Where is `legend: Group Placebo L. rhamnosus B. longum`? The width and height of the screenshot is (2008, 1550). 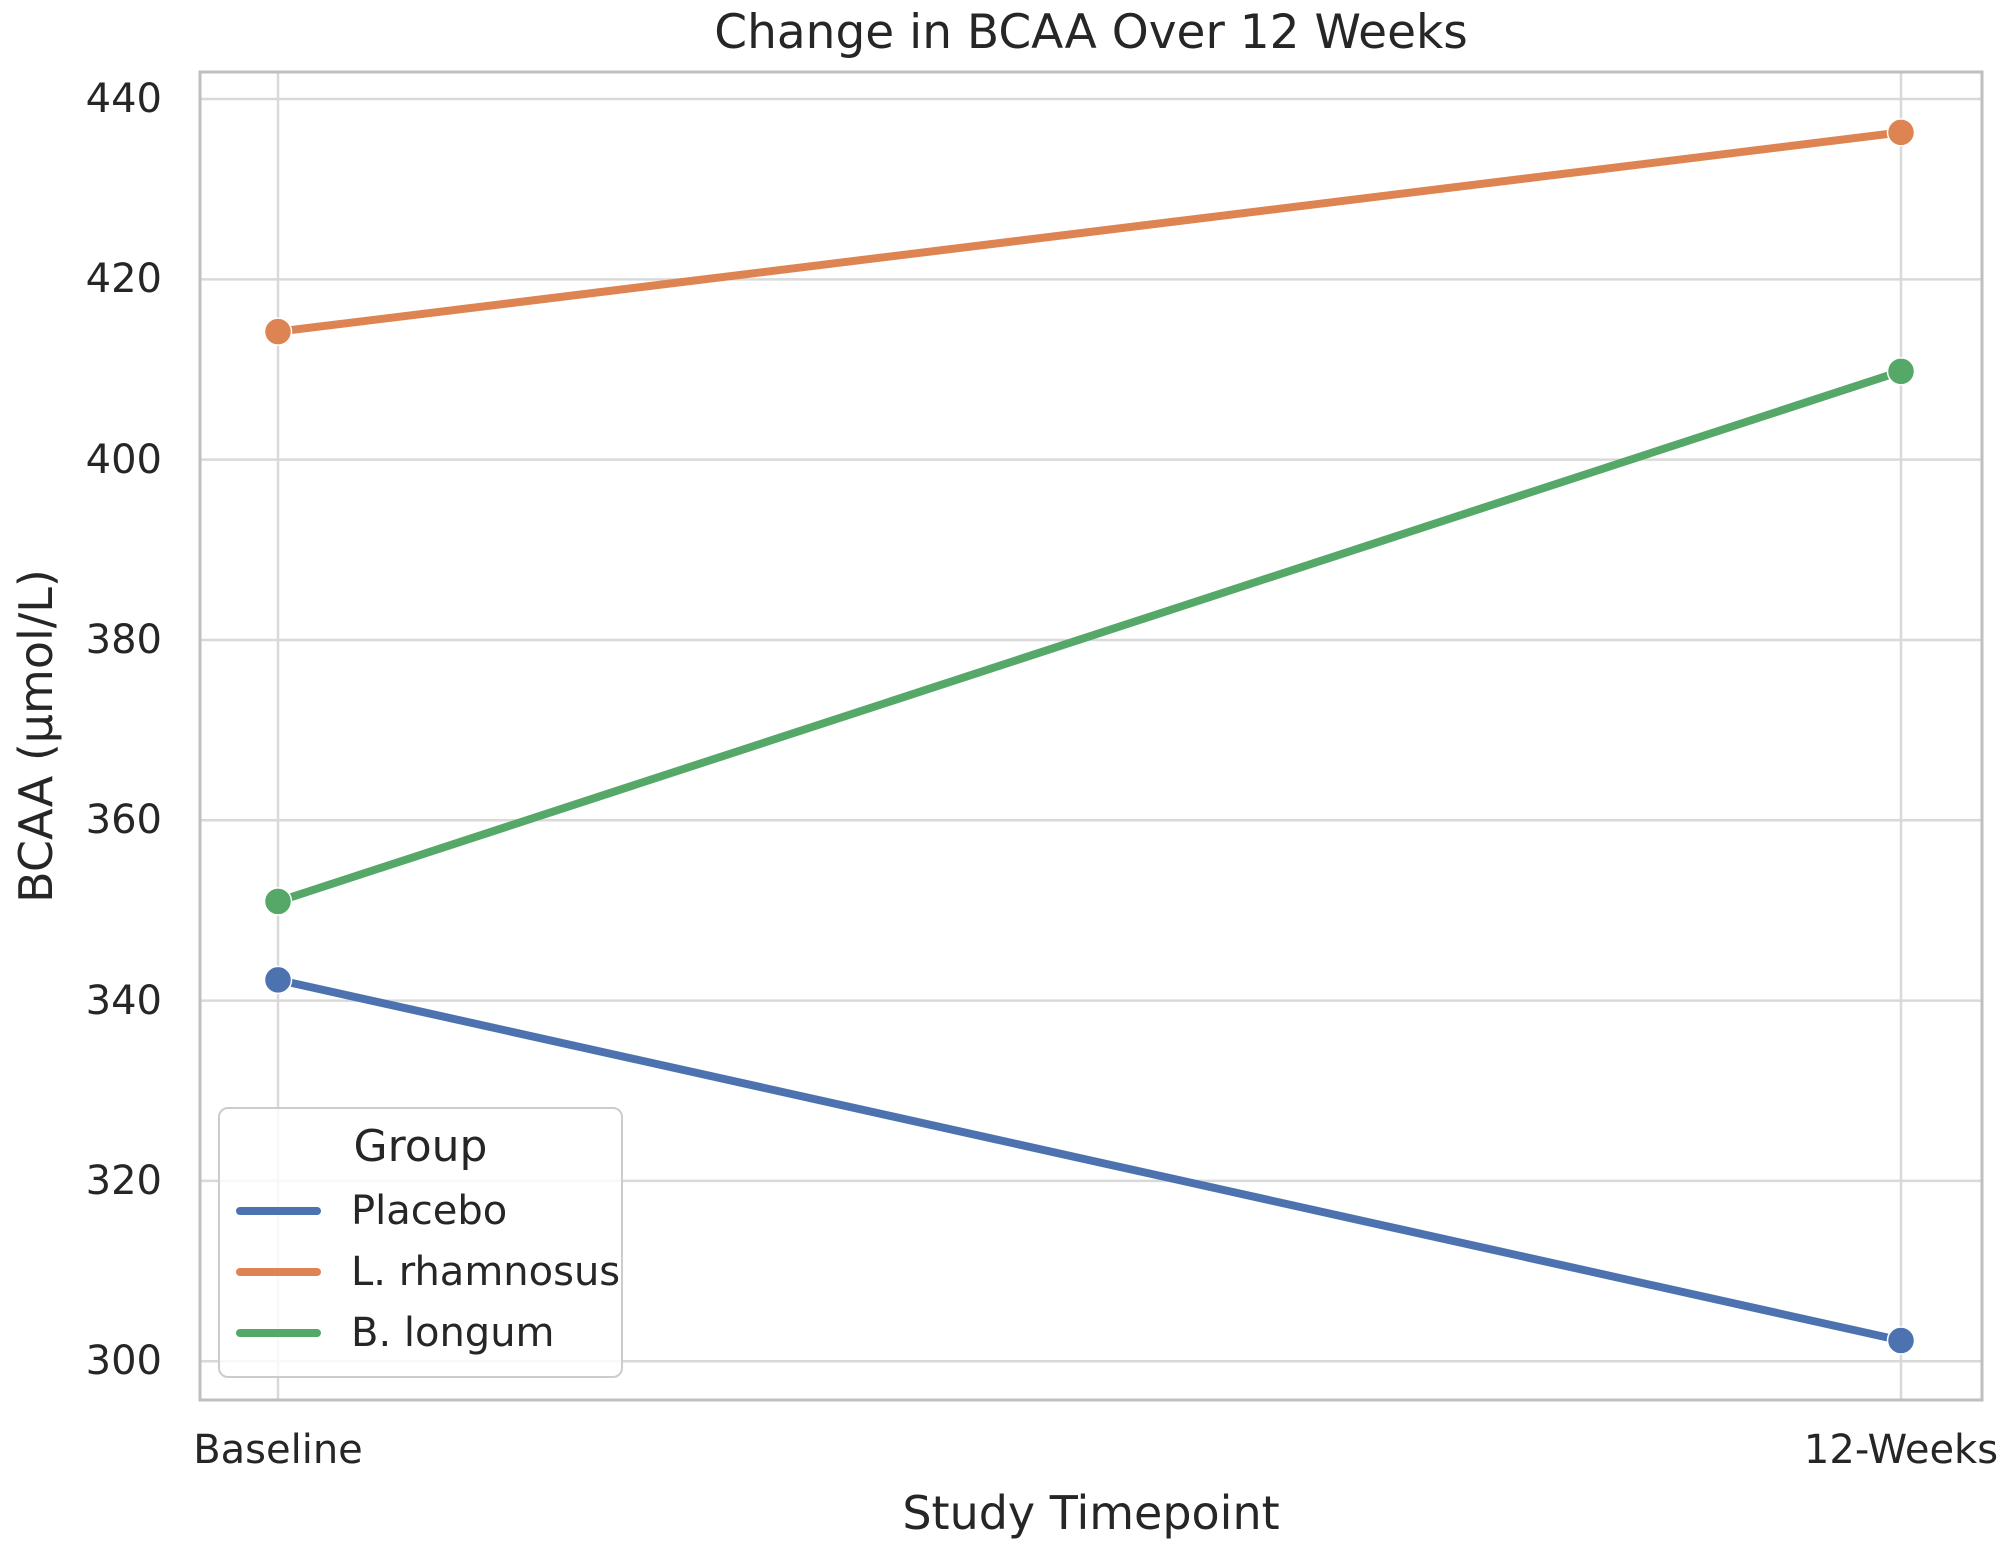
legend: Group Placebo L. rhamnosus B. longum is located at coordinates (420, 1242).